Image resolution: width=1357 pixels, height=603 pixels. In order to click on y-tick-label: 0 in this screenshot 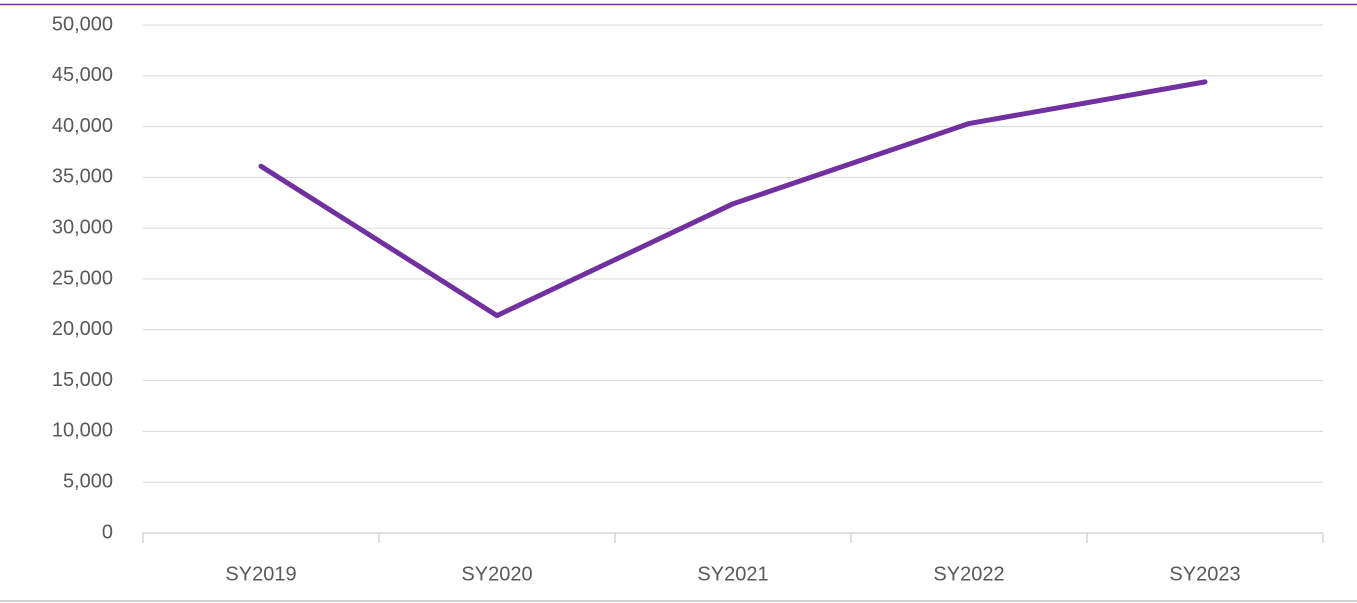, I will do `click(107, 532)`.